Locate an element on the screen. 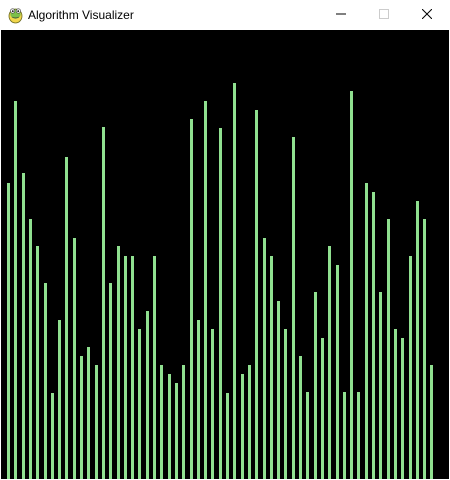  close-button is located at coordinates (427, 15).